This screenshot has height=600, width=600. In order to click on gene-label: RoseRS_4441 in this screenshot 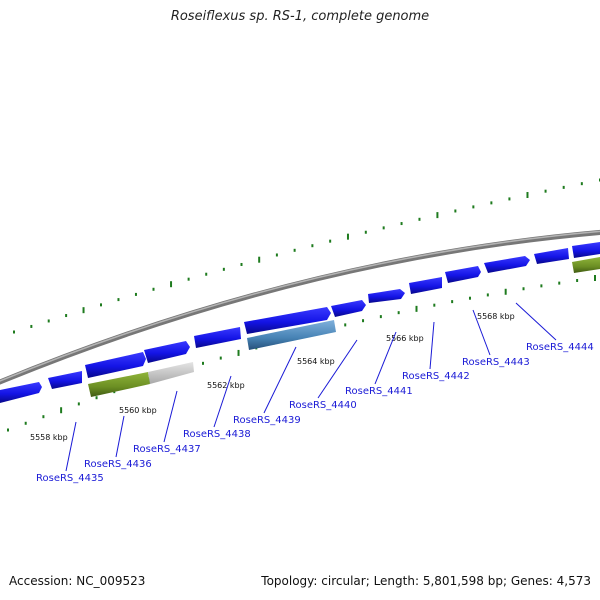, I will do `click(379, 391)`.